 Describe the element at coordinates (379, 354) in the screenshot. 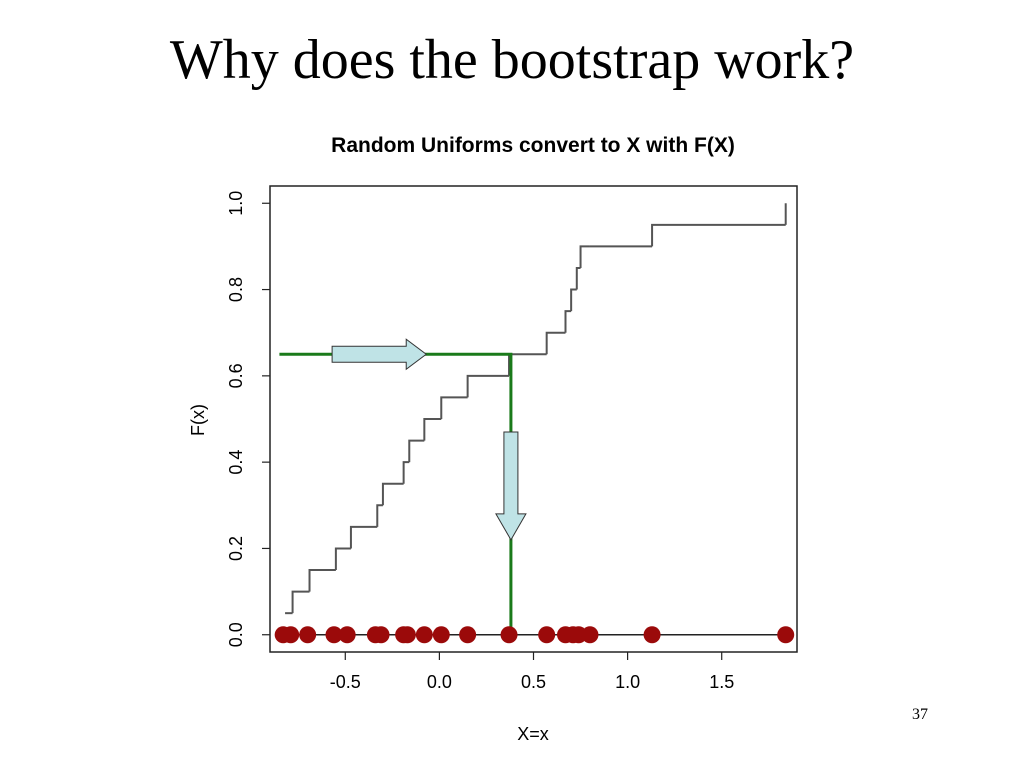

I see `arrow-right-icon` at that location.